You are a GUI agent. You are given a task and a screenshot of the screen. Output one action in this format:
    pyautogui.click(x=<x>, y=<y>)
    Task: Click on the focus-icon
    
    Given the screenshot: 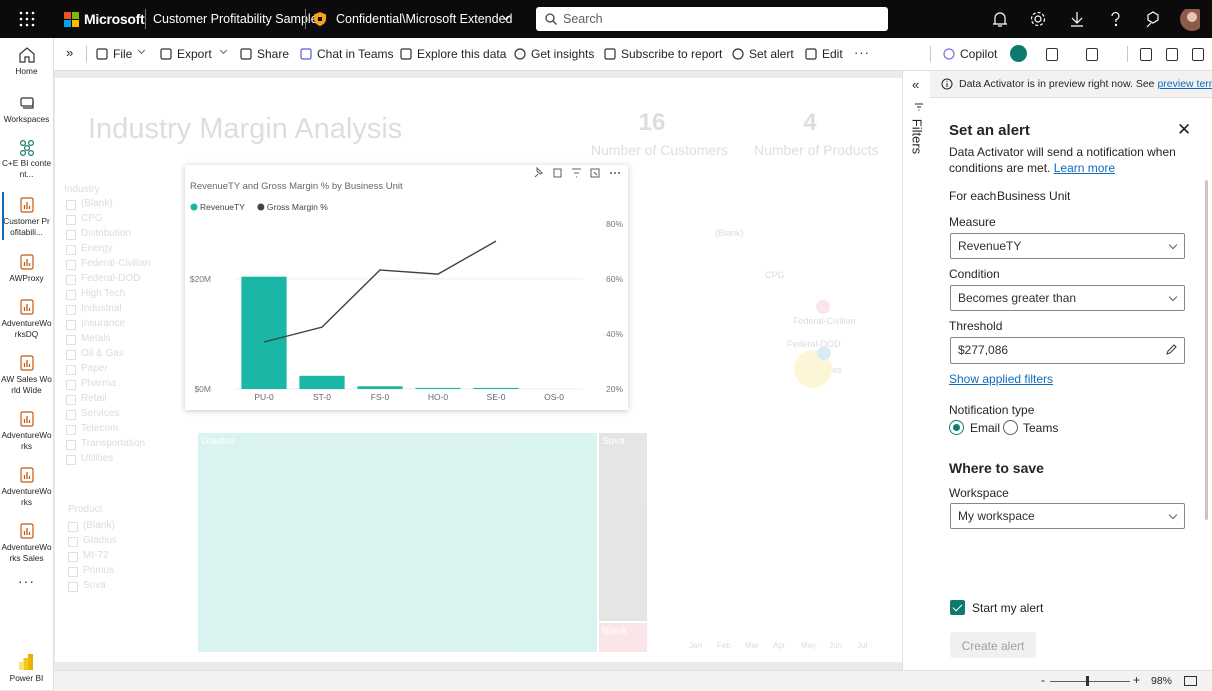 What is the action you would take?
    pyautogui.click(x=595, y=173)
    